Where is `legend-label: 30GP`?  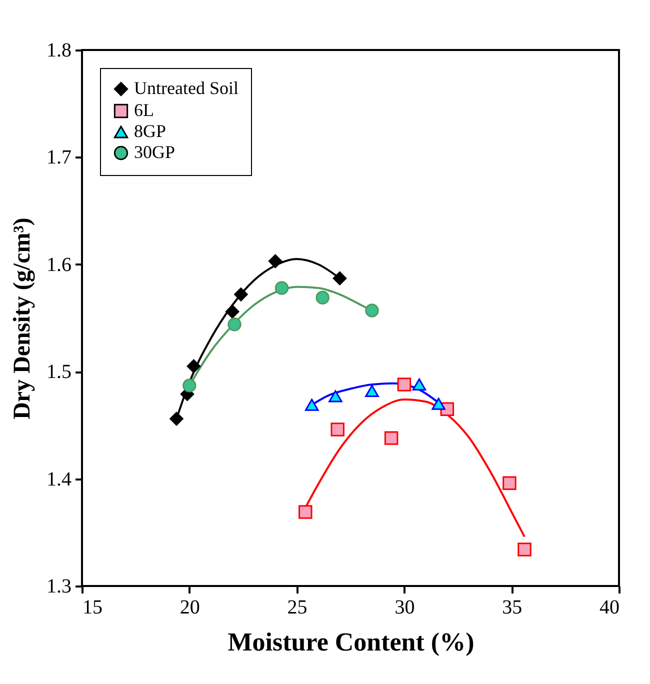 legend-label: 30GP is located at coordinates (155, 152).